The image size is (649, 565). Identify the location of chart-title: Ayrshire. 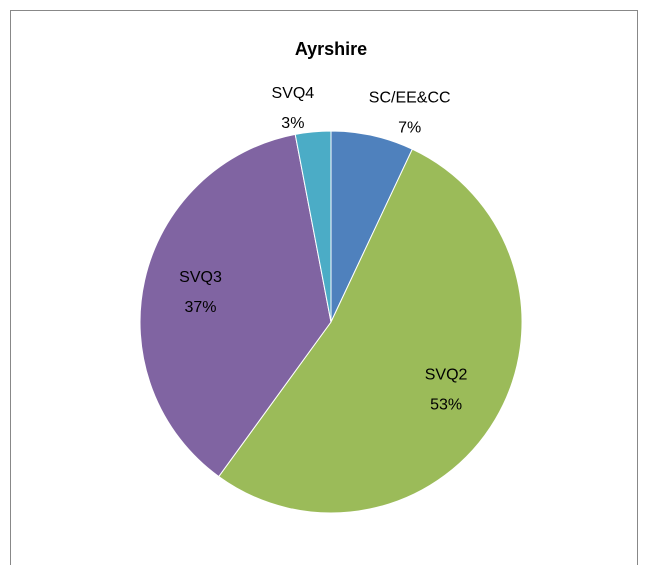
(331, 49).